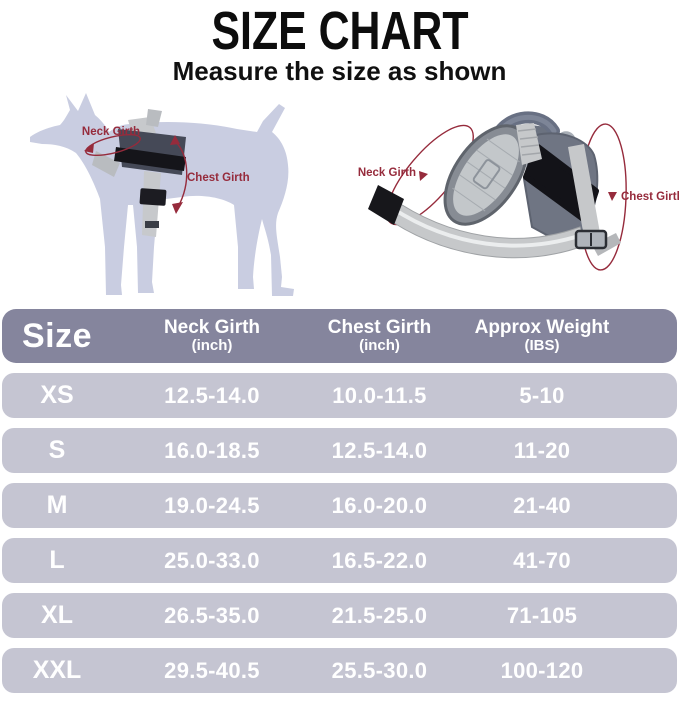  I want to click on cell-chest: 10.0-11.5, so click(379, 395).